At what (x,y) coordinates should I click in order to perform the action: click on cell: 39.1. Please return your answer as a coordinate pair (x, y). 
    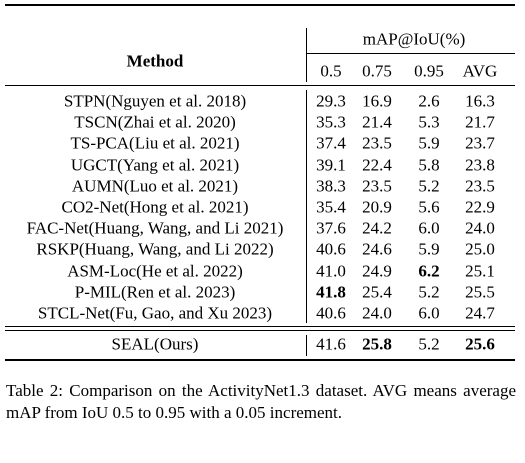
    Looking at the image, I should click on (331, 165).